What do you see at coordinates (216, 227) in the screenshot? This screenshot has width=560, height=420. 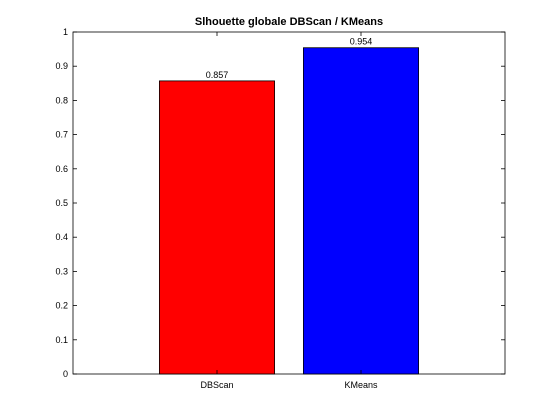 I see `bar-dbscan` at bounding box center [216, 227].